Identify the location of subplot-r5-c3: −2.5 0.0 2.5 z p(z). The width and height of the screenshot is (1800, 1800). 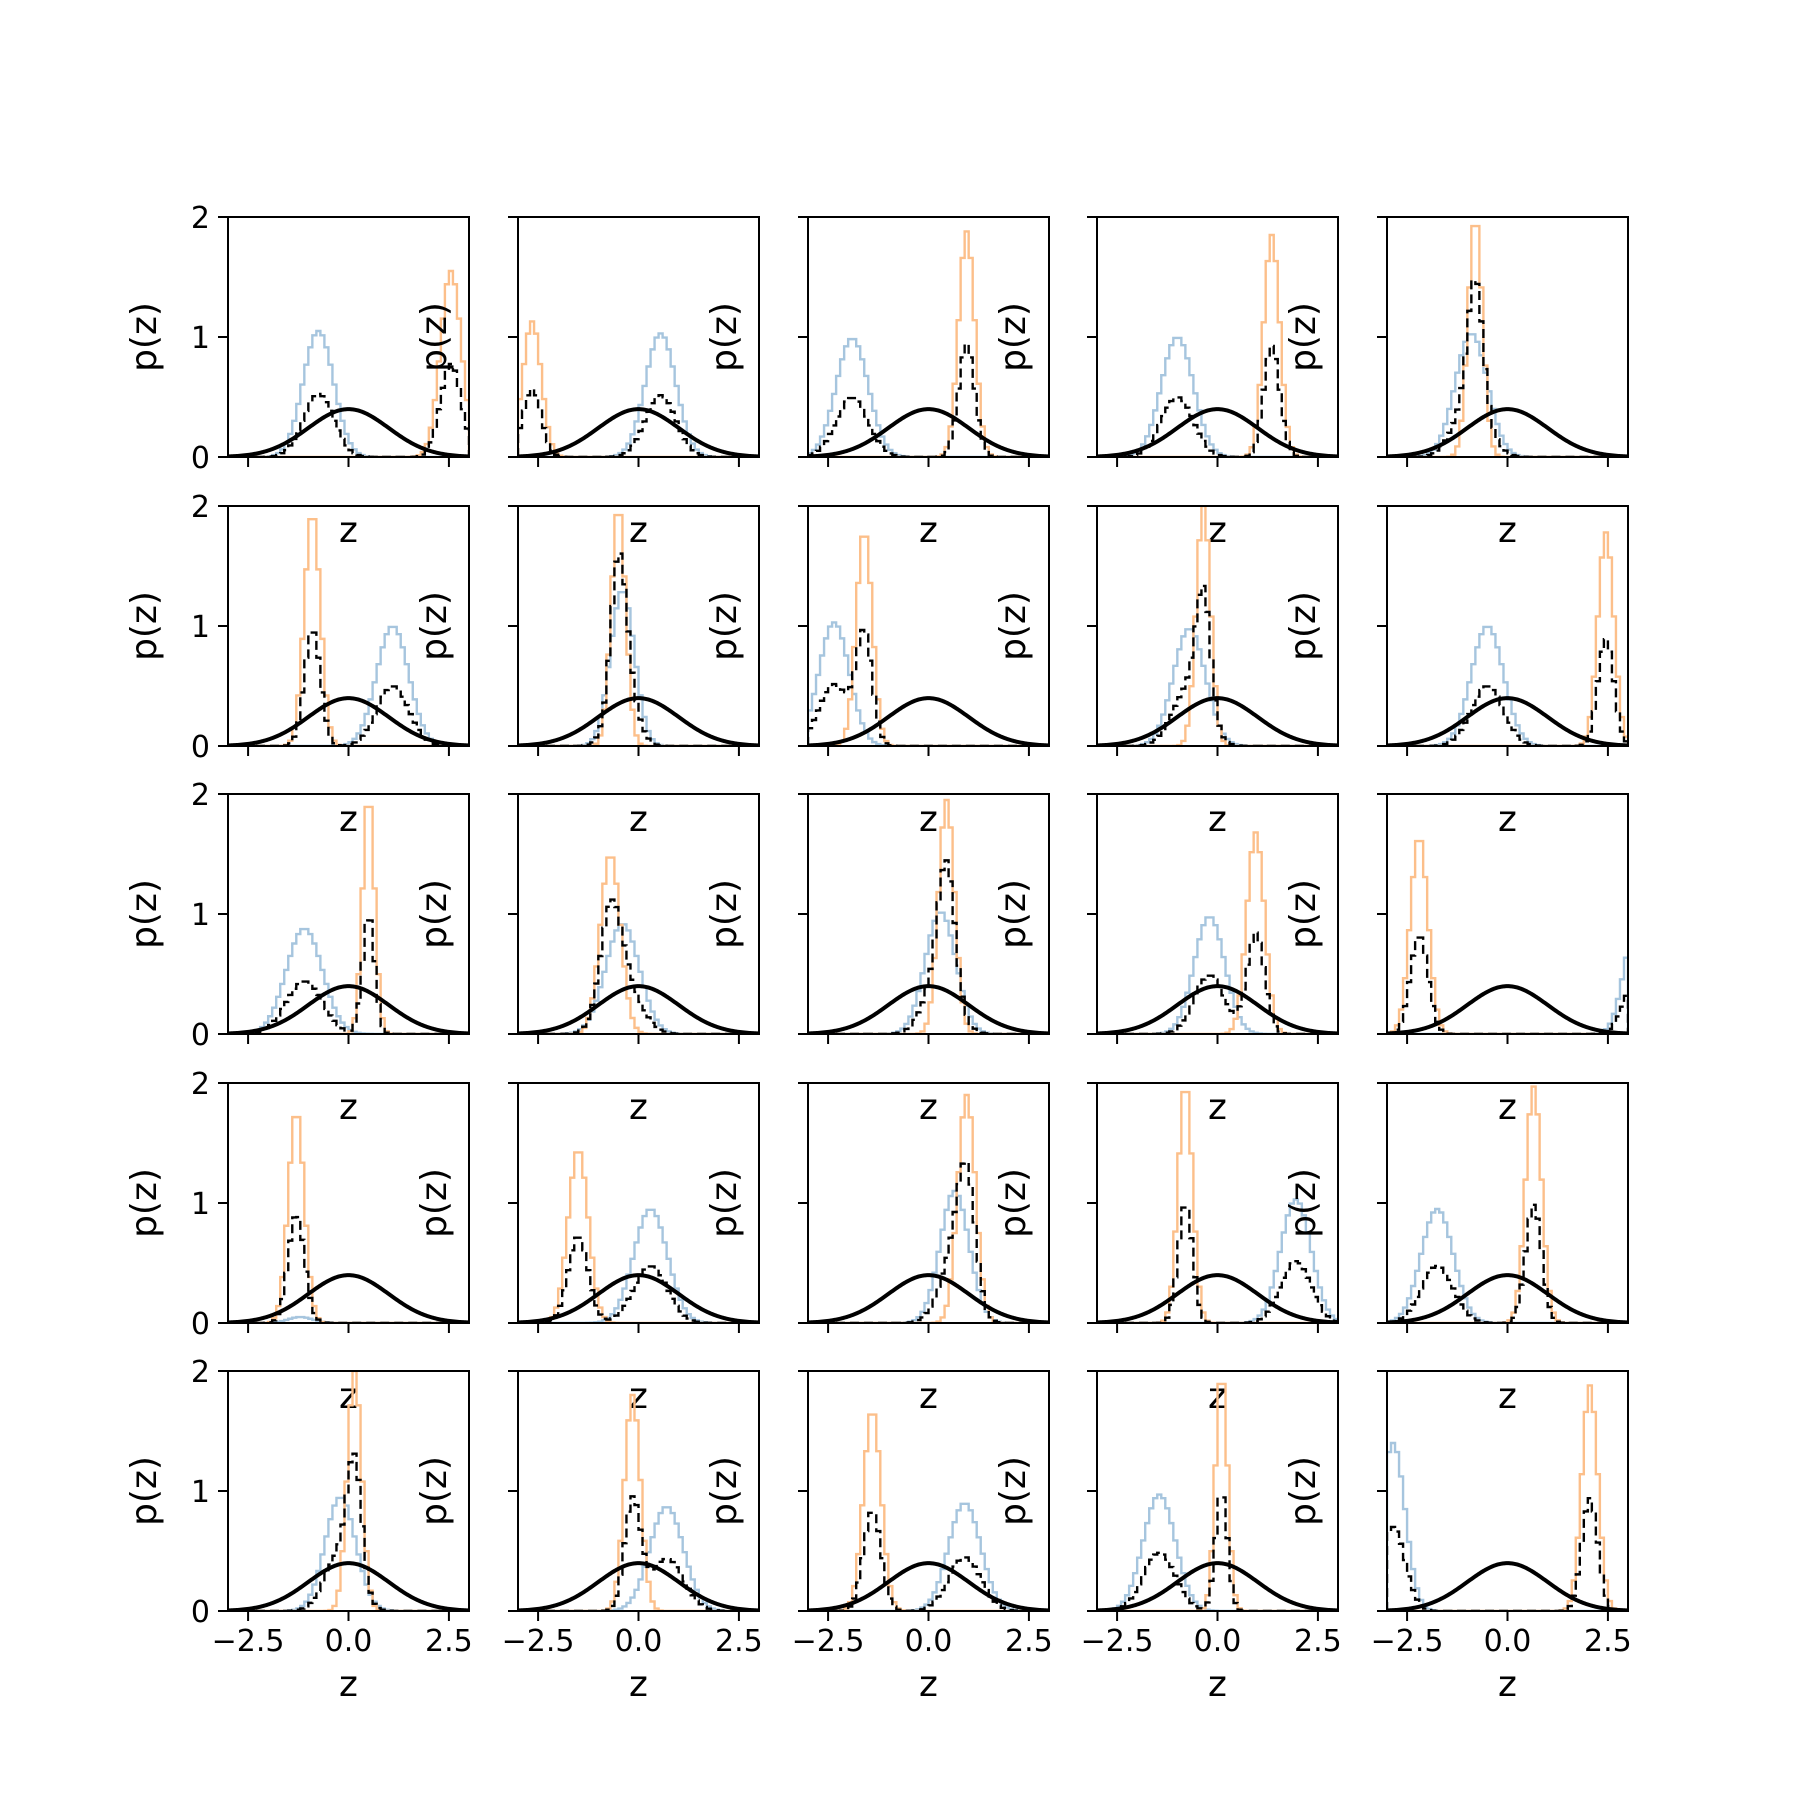
(878, 1537).